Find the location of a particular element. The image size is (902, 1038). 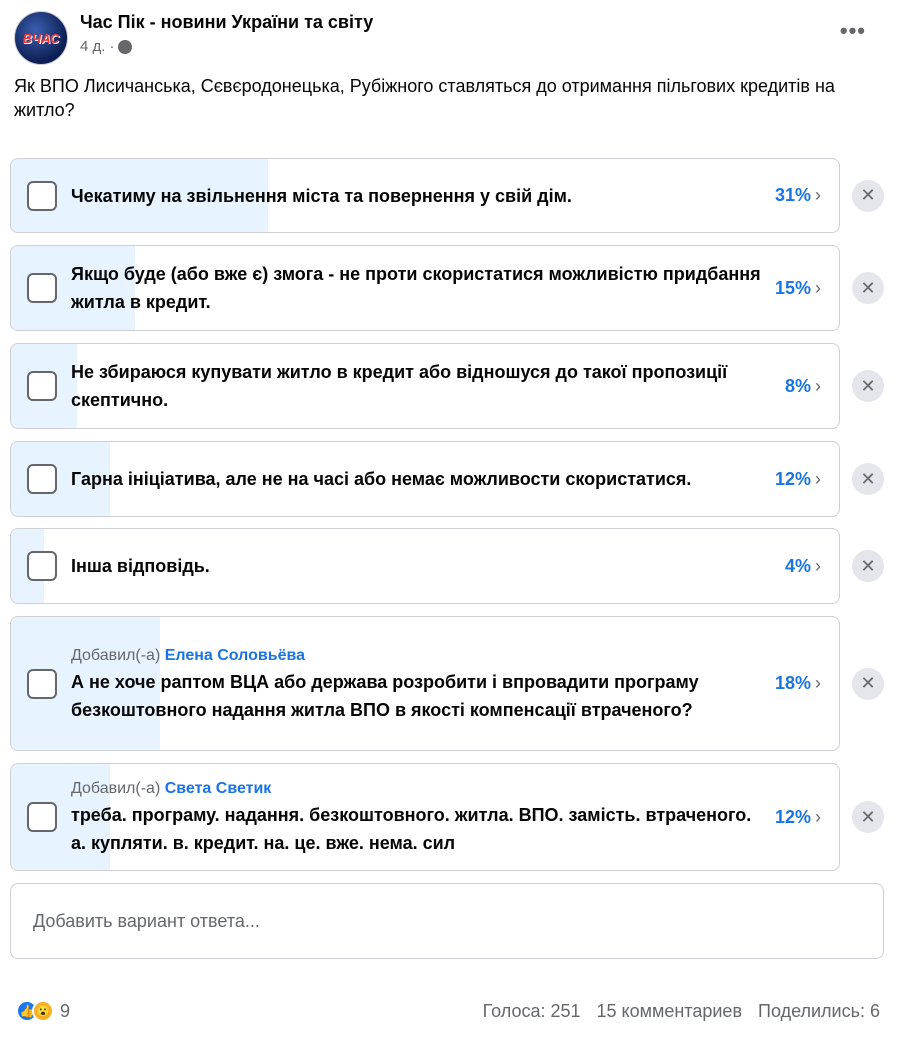

globe-icon is located at coordinates (125, 46).